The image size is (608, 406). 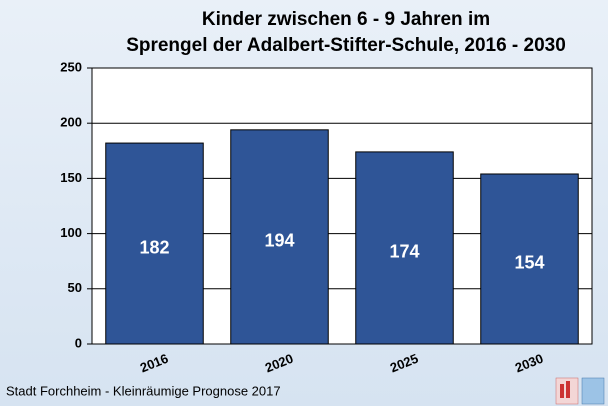 What do you see at coordinates (580, 391) in the screenshot?
I see `logo` at bounding box center [580, 391].